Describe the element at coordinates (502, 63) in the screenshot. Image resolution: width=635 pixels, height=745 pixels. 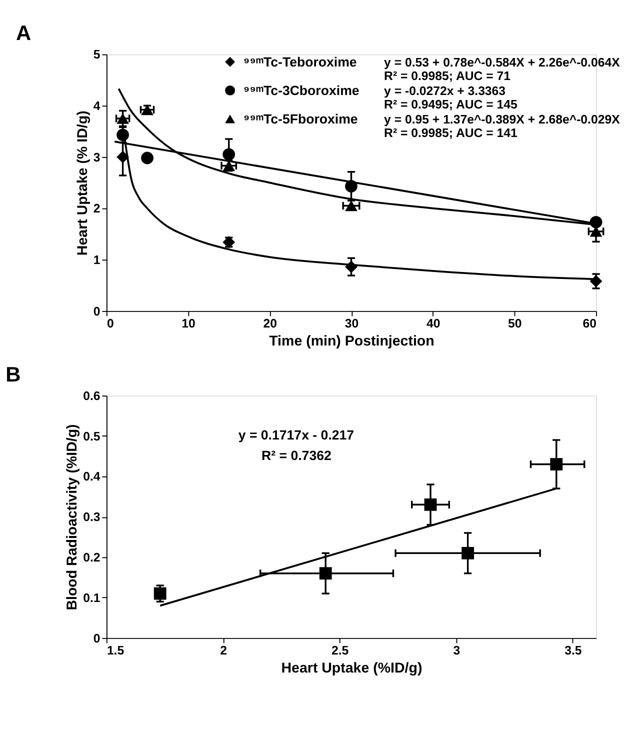
I see `annotation: y = 0.53 + 0.78e^-0.584X + 2.26e^-0.064X` at that location.